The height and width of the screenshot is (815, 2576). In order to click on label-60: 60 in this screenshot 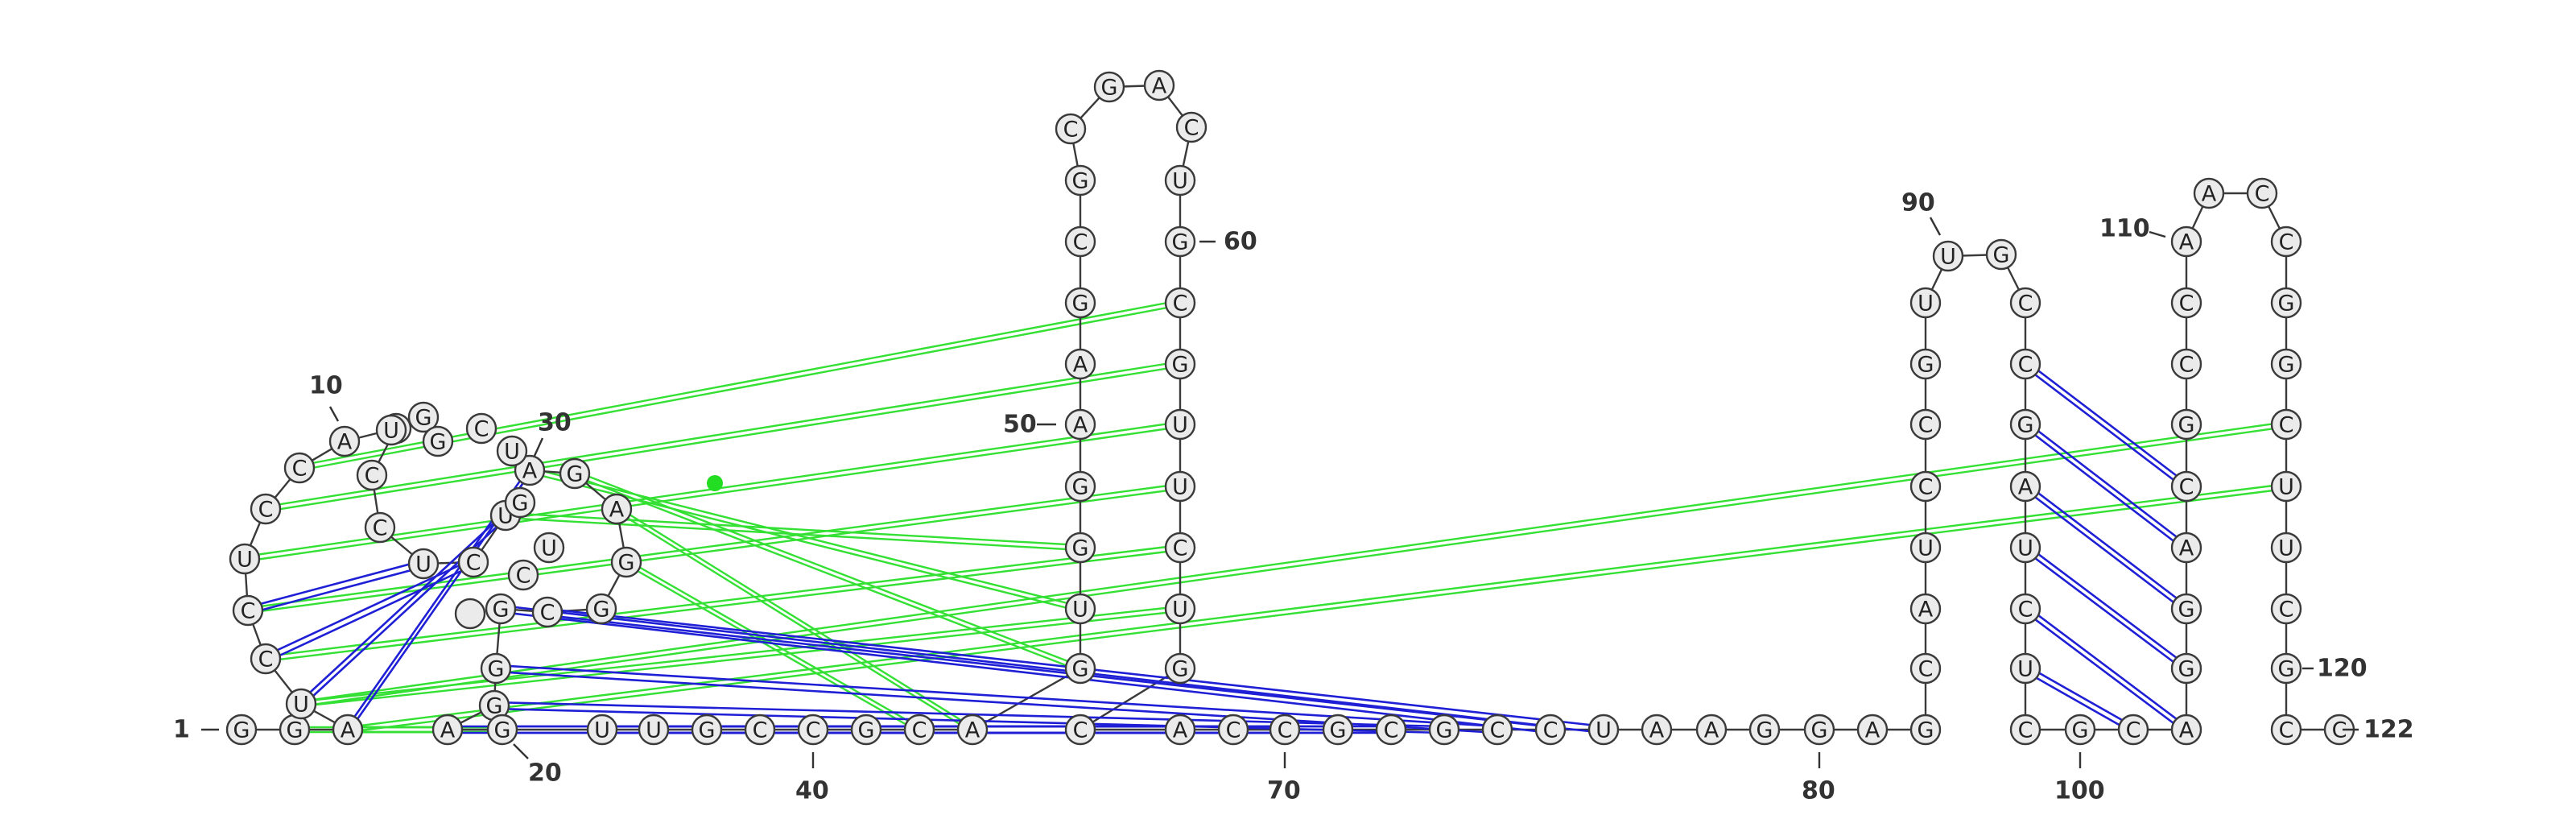, I will do `click(1240, 242)`.